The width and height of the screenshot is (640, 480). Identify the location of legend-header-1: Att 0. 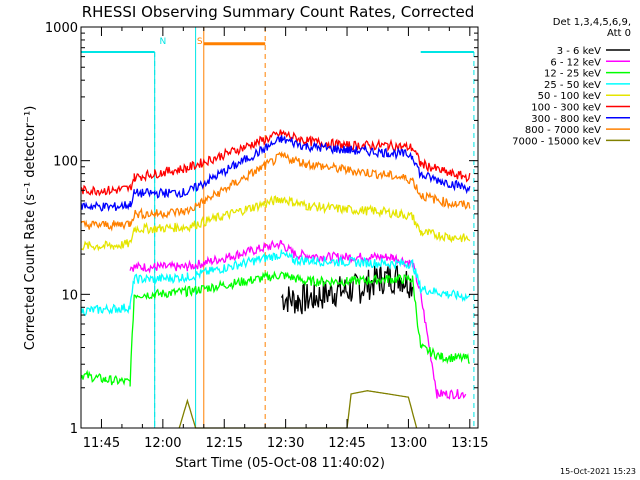
(619, 33).